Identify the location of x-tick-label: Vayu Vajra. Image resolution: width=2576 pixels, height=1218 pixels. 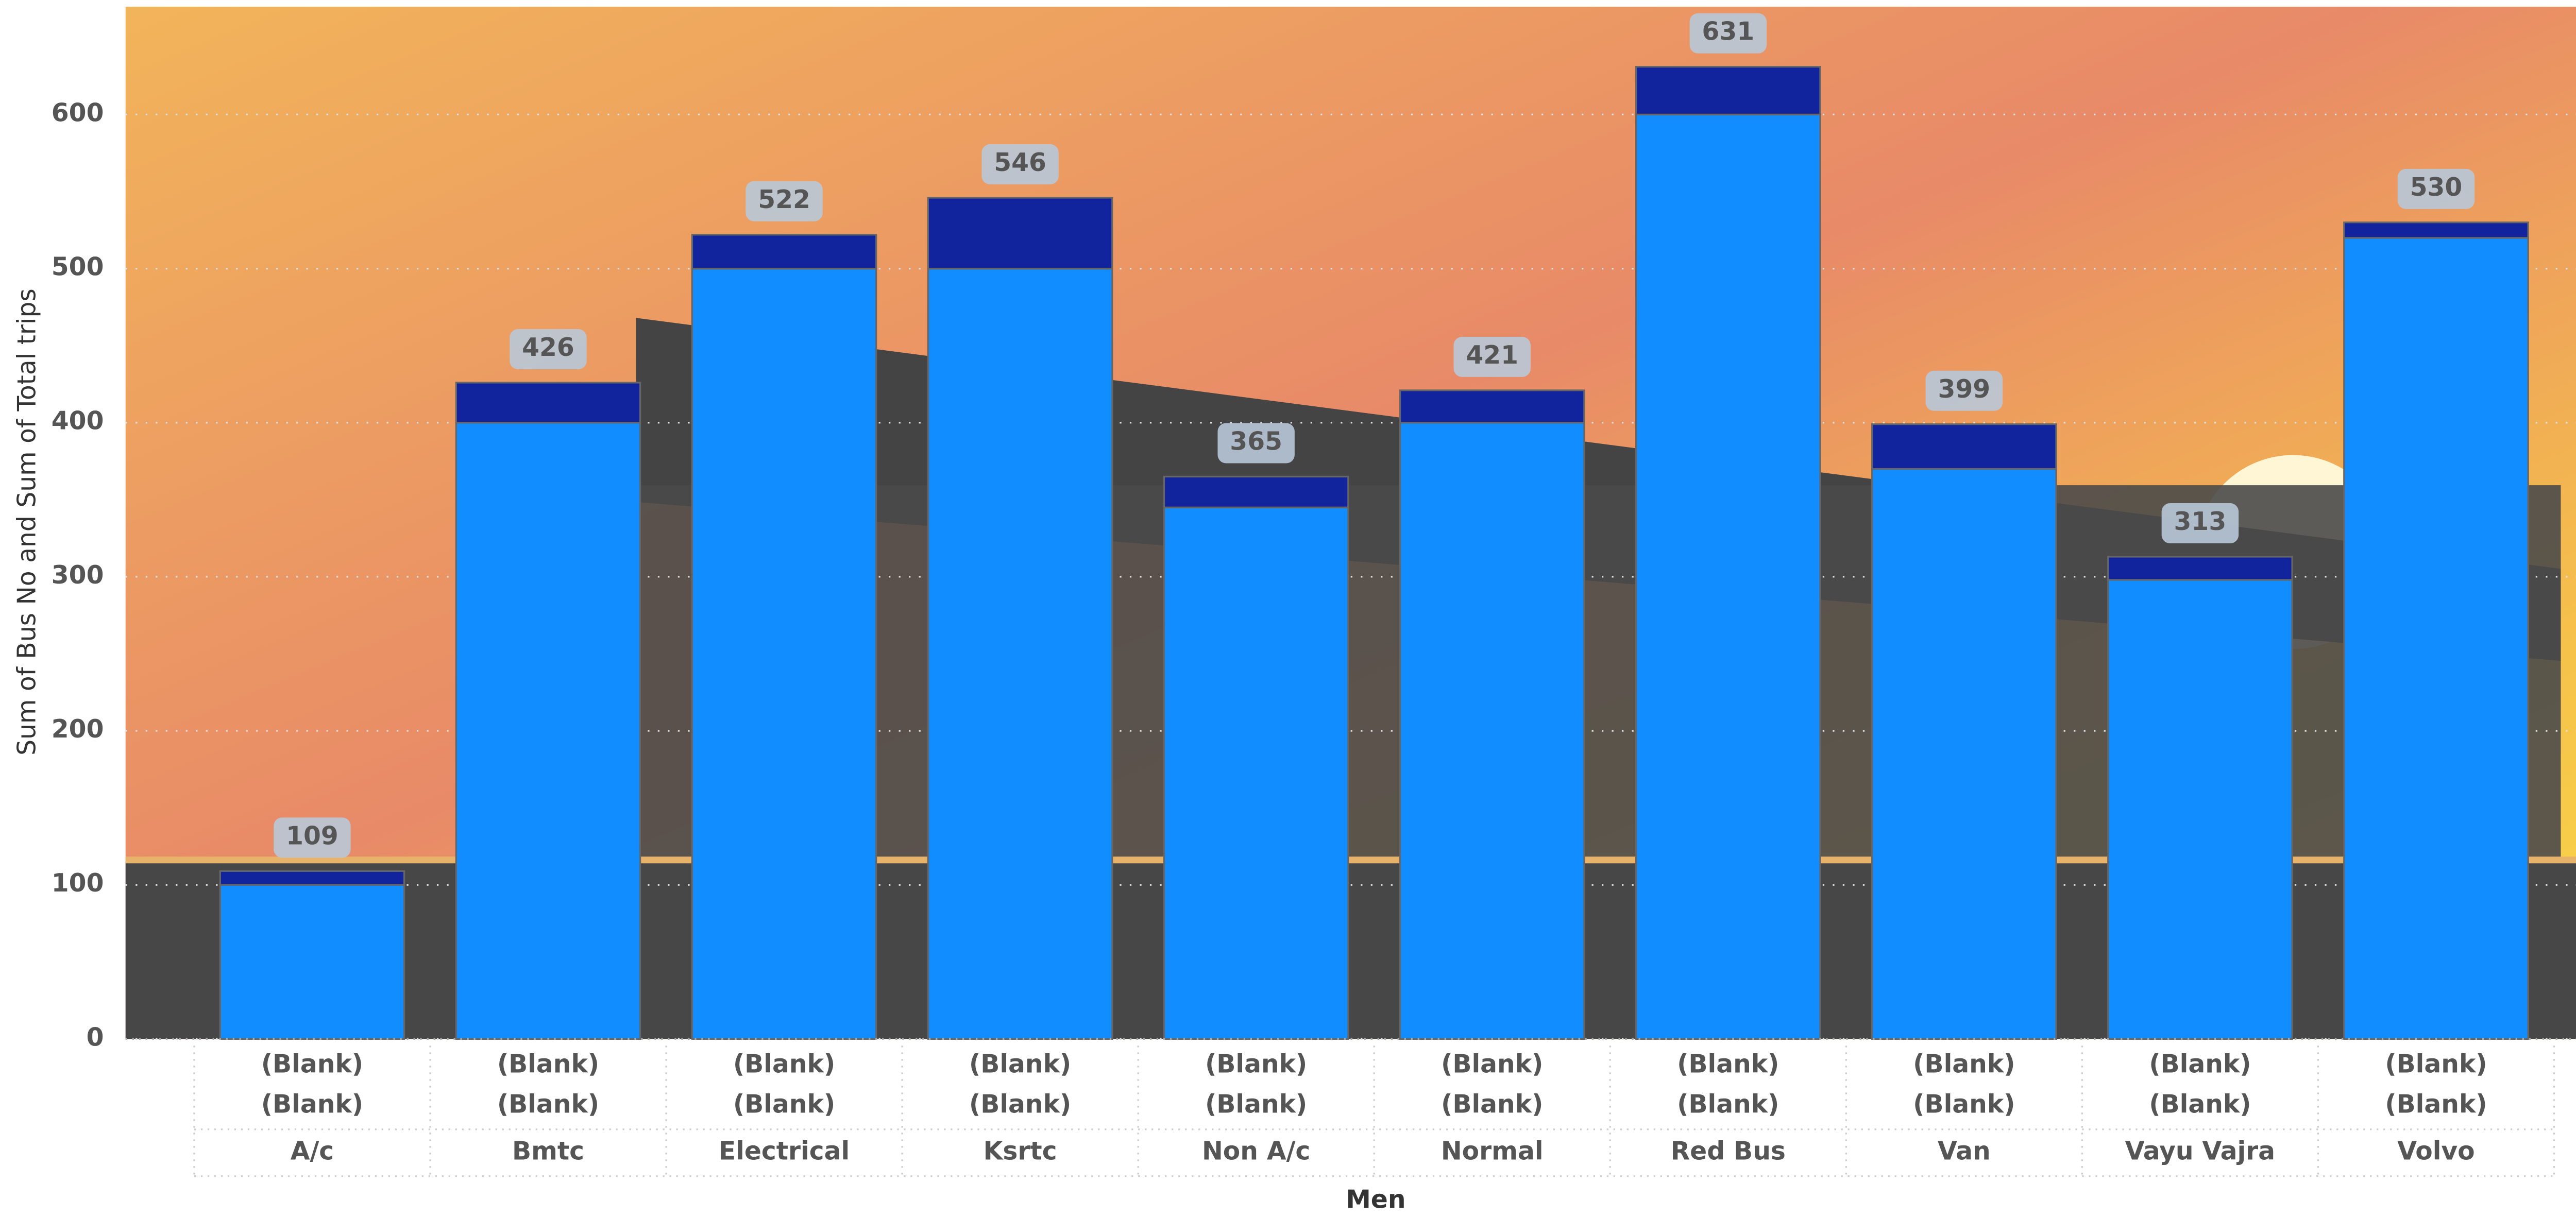
(2200, 1151).